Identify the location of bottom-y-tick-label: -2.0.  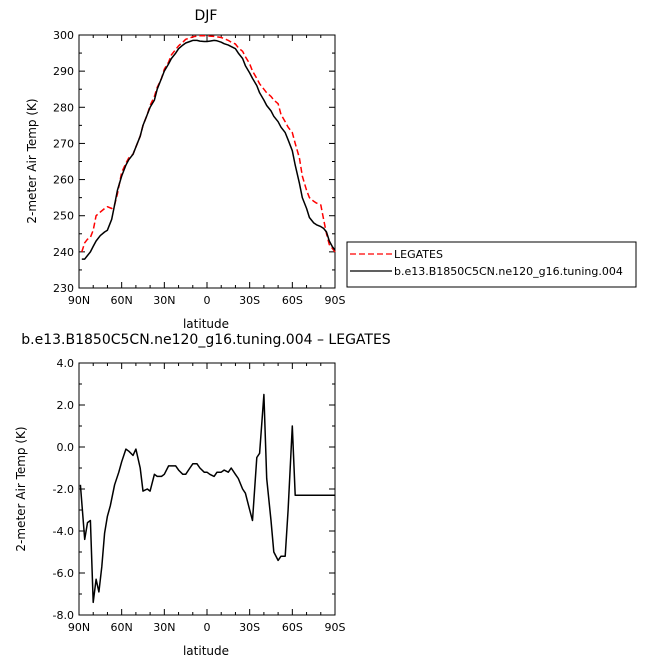
(63, 489).